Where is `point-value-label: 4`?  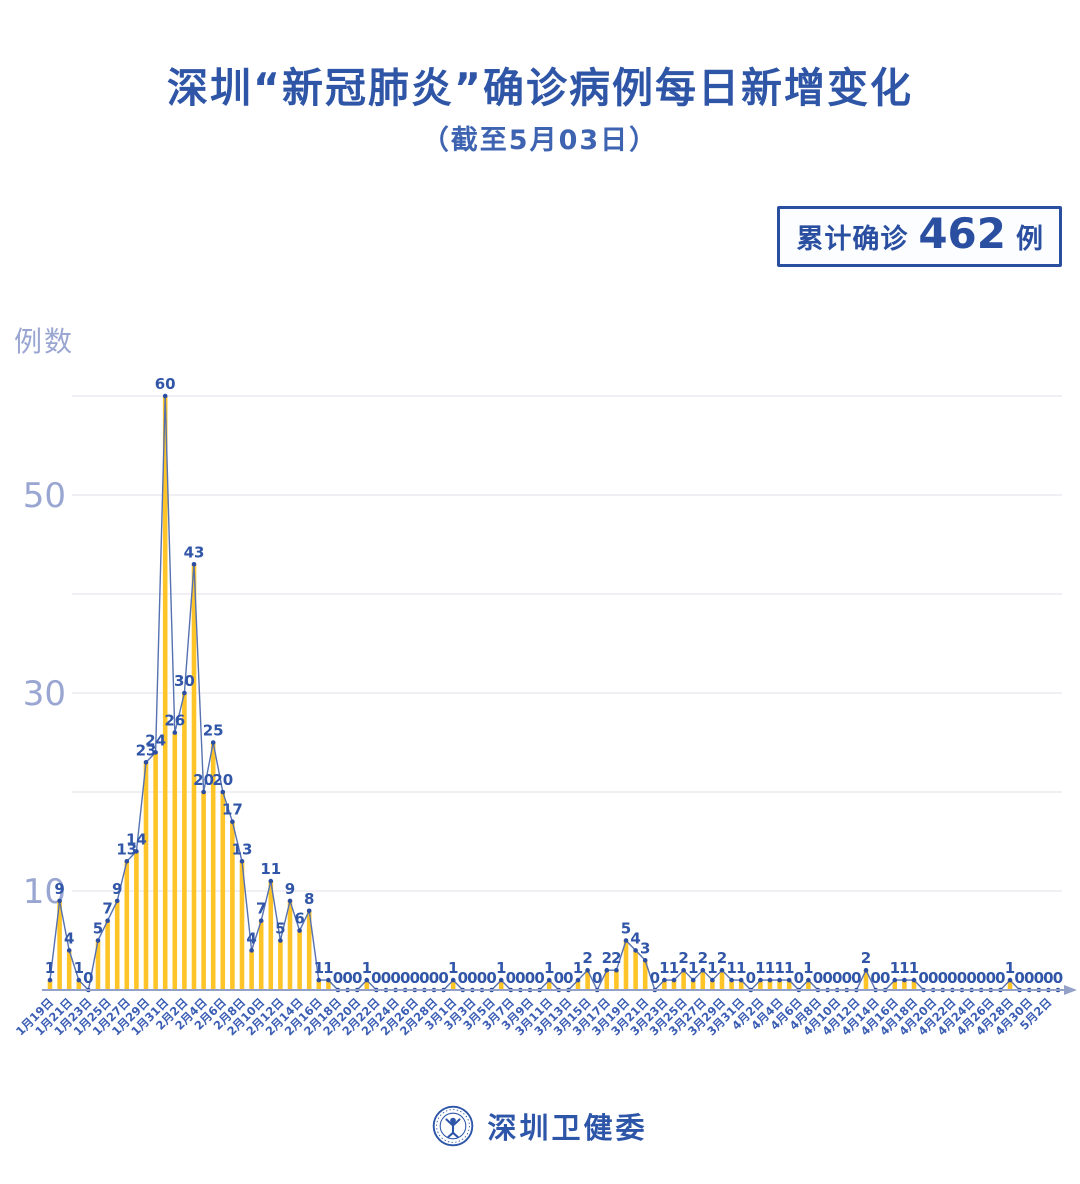
point-value-label: 4 is located at coordinates (69, 938).